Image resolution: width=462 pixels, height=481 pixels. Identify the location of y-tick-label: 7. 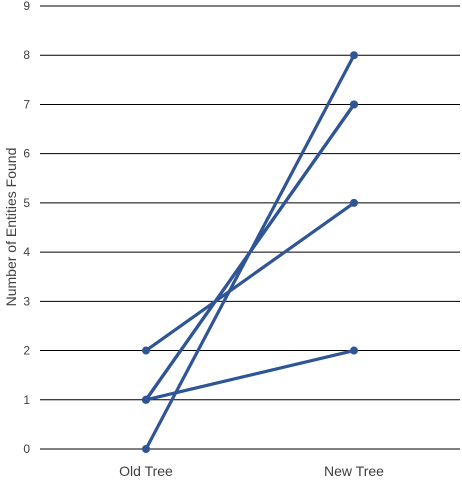
(26, 104).